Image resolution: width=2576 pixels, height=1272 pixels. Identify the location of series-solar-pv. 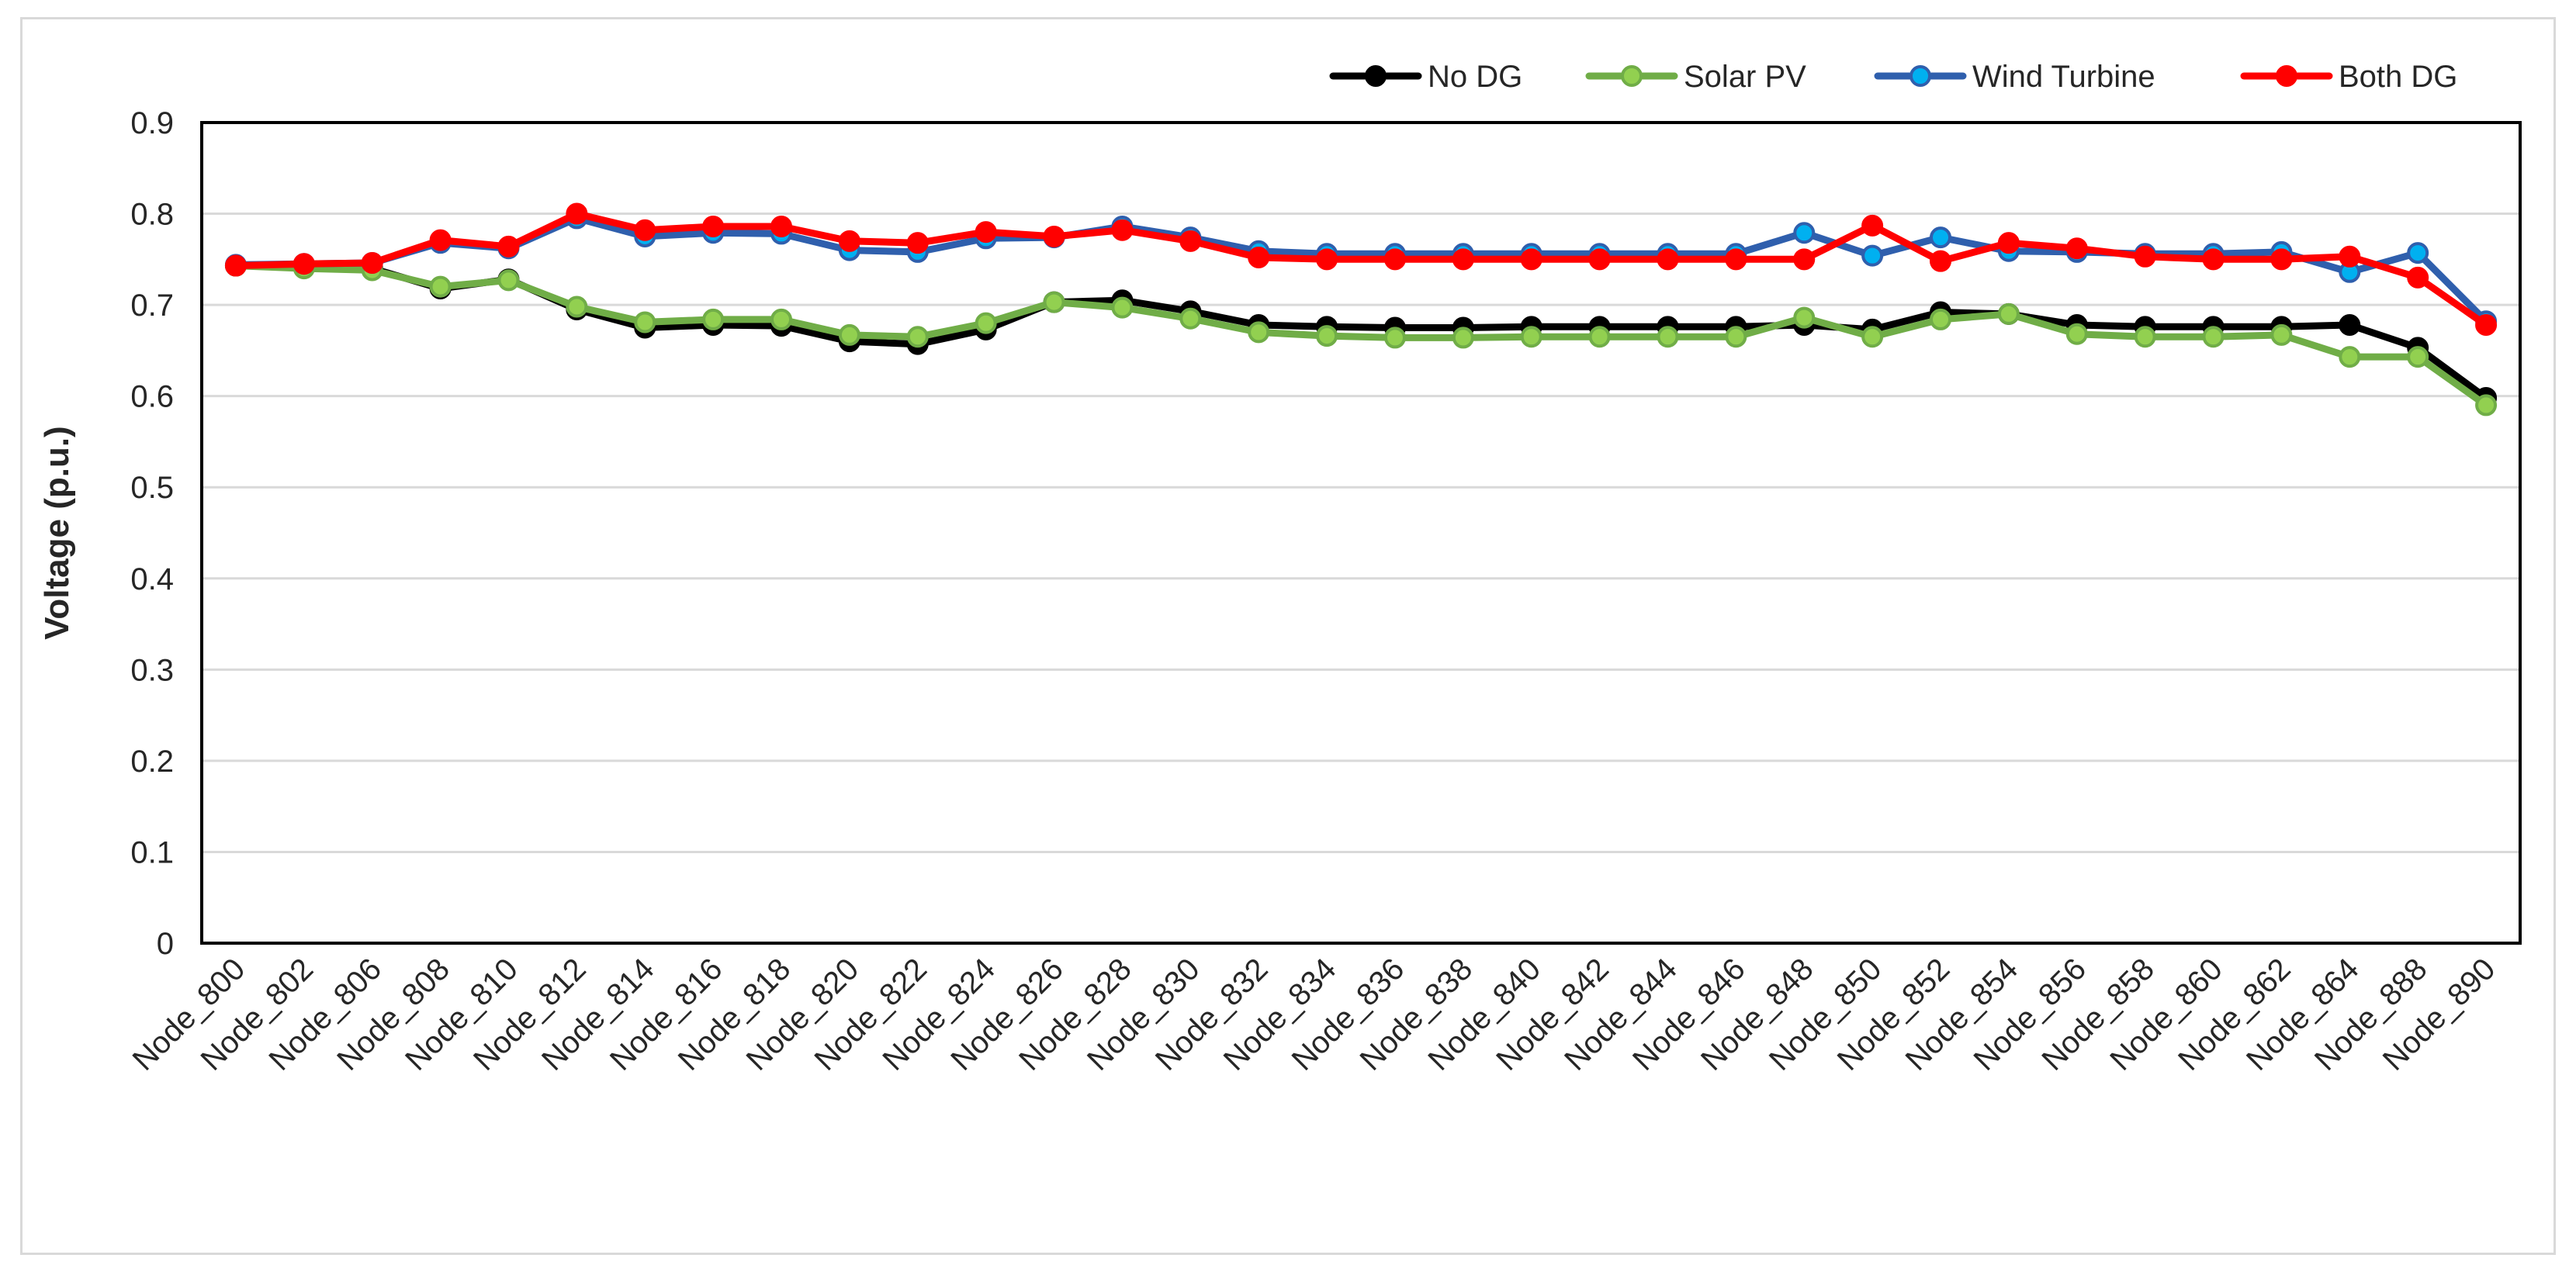
(1361, 335).